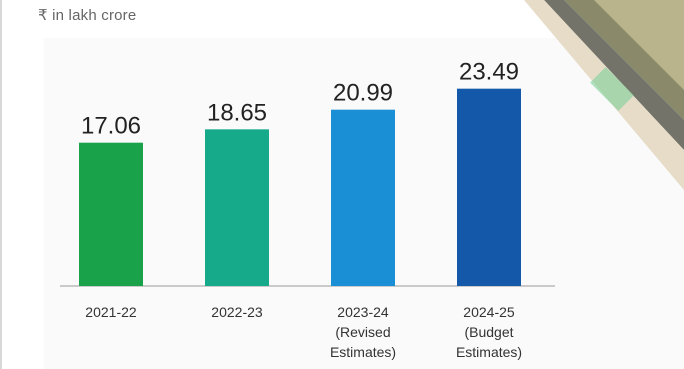 The image size is (684, 369). What do you see at coordinates (489, 72) in the screenshot?
I see `value-label: 23.49` at bounding box center [489, 72].